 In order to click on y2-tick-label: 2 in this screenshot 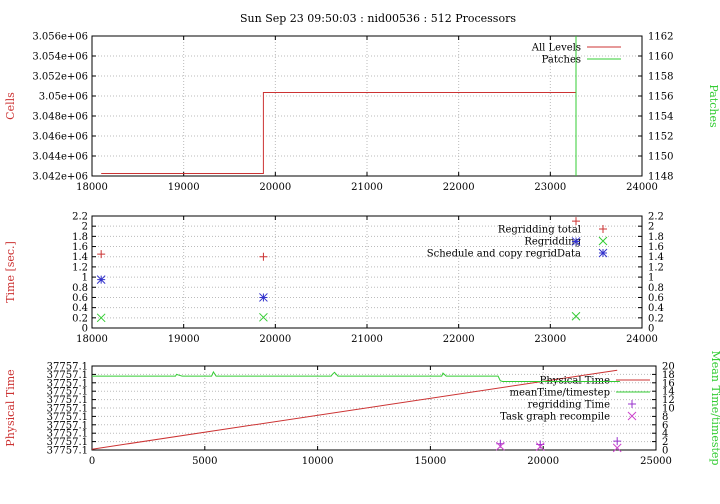, I will do `click(651, 227)`.